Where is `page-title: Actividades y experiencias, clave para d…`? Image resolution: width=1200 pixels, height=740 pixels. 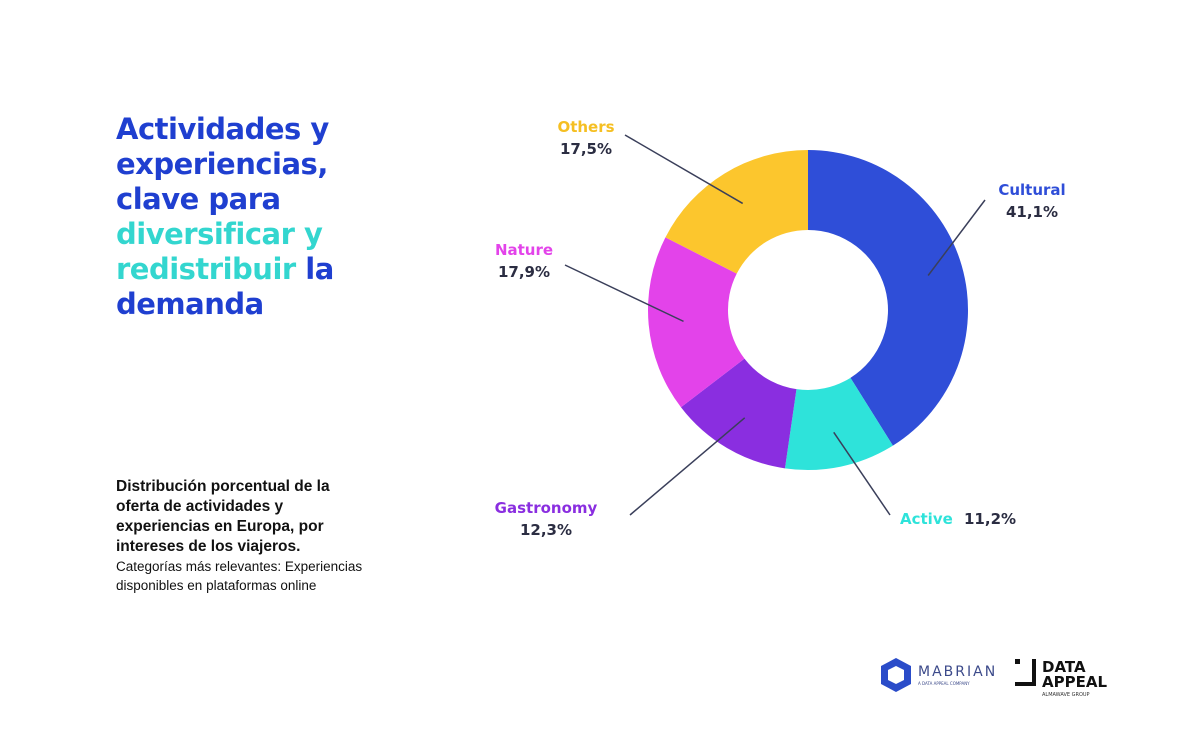 page-title: Actividades y experiencias, clave para d… is located at coordinates (266, 217).